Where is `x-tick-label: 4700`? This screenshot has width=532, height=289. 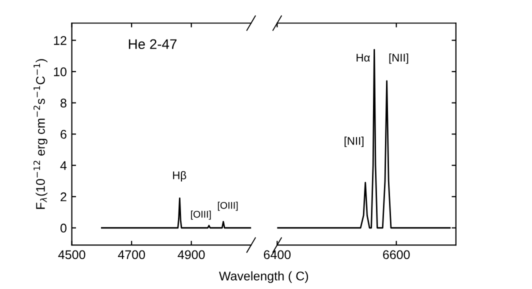 x-tick-label: 4700 is located at coordinates (131, 255).